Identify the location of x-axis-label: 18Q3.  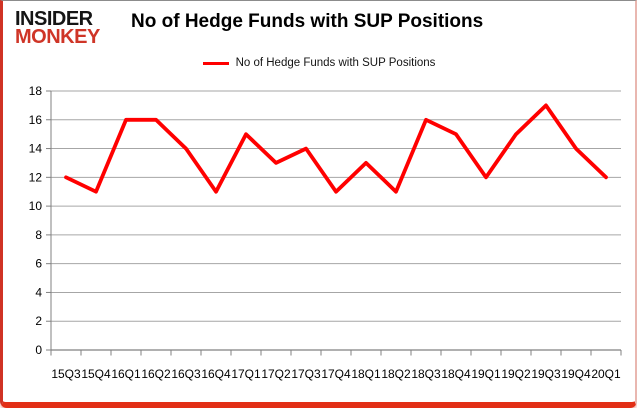
(426, 374).